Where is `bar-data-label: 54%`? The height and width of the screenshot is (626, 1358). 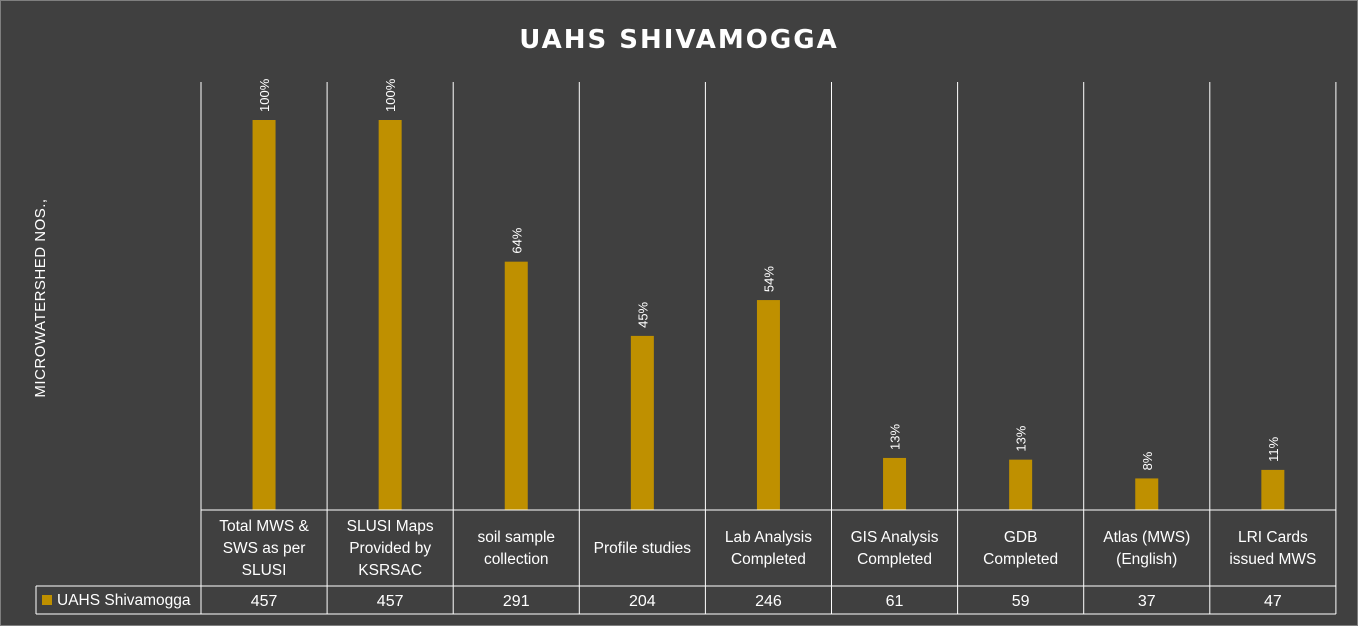 bar-data-label: 54% is located at coordinates (768, 279).